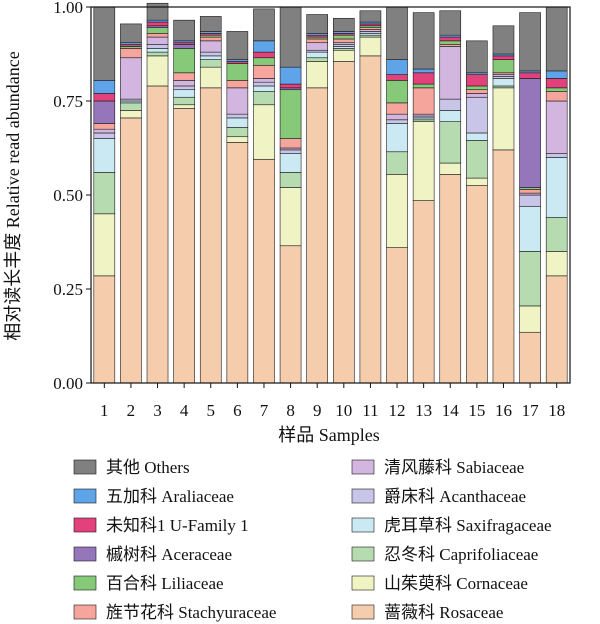 The width and height of the screenshot is (600, 624). What do you see at coordinates (13, 195) in the screenshot?
I see `y-axis-title: 相对读长丰度 Relative read abundance` at bounding box center [13, 195].